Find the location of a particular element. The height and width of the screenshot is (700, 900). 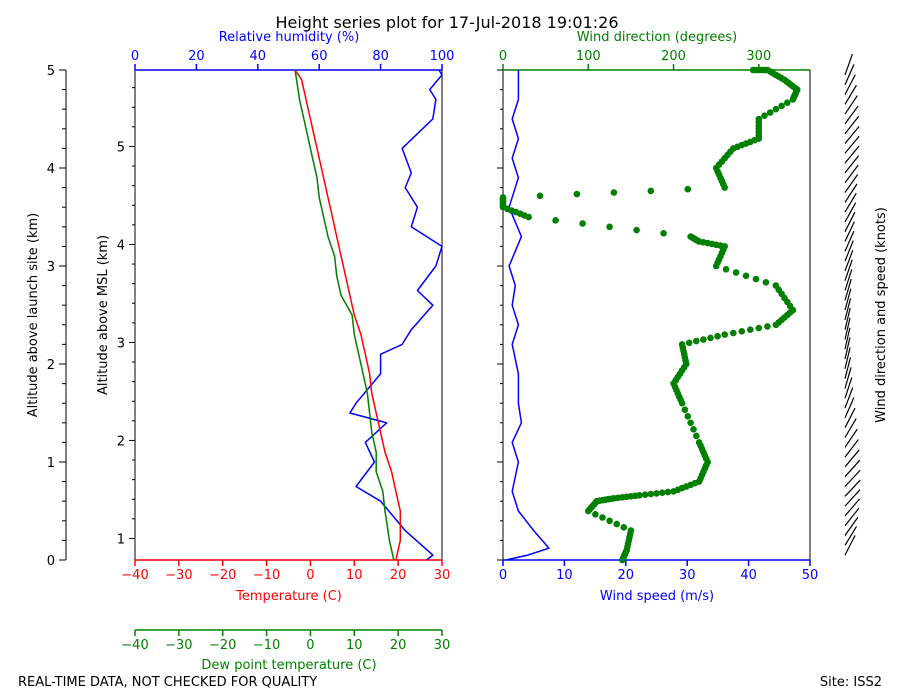

x-tick-label: 300 is located at coordinates (758, 56).